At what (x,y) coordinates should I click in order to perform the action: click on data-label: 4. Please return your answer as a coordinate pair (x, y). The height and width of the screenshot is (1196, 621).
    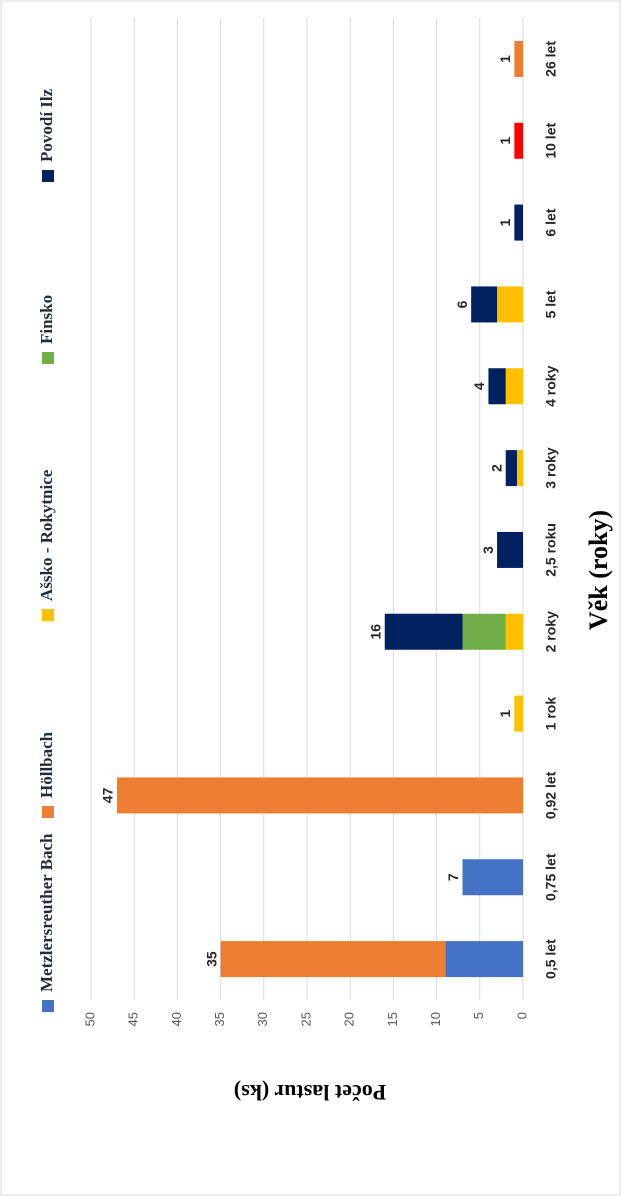
    Looking at the image, I should click on (479, 386).